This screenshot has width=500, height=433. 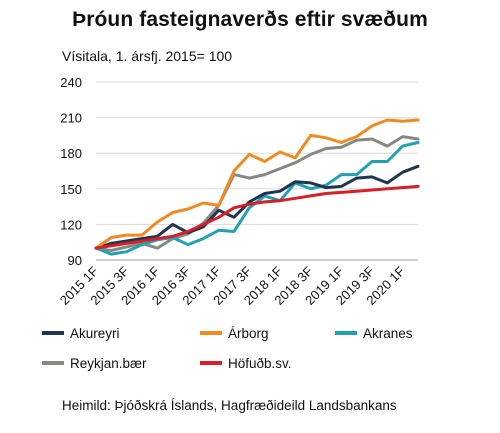 What do you see at coordinates (95, 333) in the screenshot?
I see `legend-label: Akureyri` at bounding box center [95, 333].